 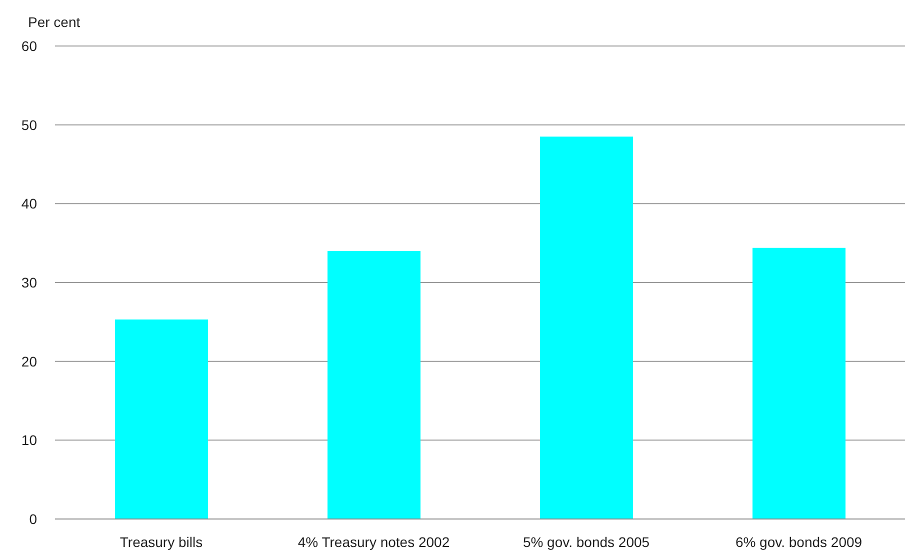 What do you see at coordinates (29, 440) in the screenshot?
I see `y-tick-label: 10` at bounding box center [29, 440].